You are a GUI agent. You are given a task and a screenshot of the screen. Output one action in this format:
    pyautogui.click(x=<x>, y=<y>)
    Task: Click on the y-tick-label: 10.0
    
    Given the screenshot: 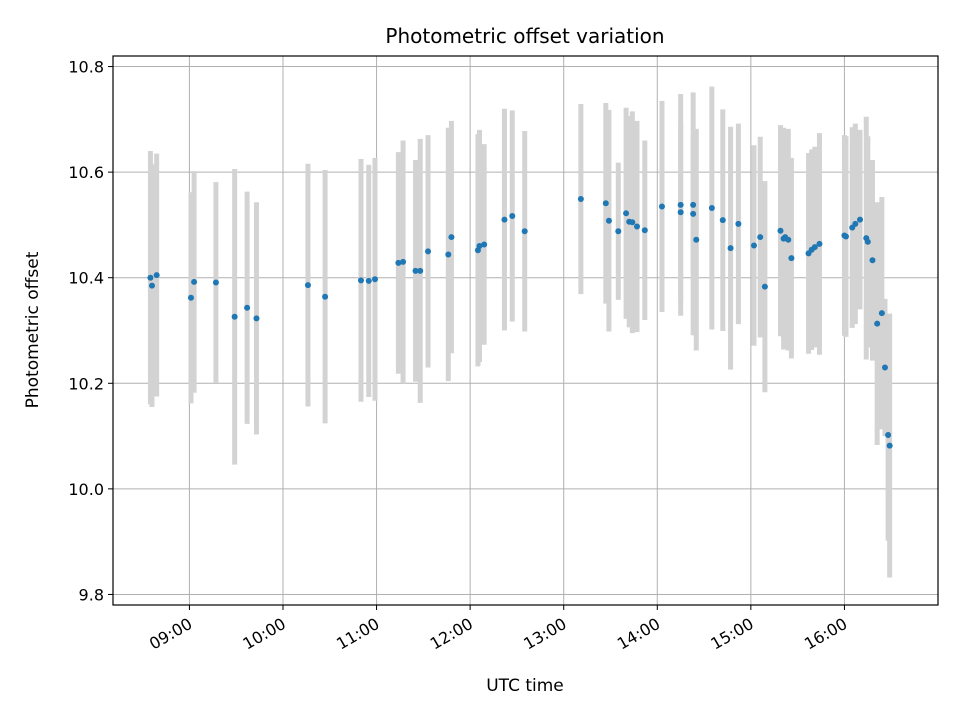 What is the action you would take?
    pyautogui.click(x=86, y=489)
    